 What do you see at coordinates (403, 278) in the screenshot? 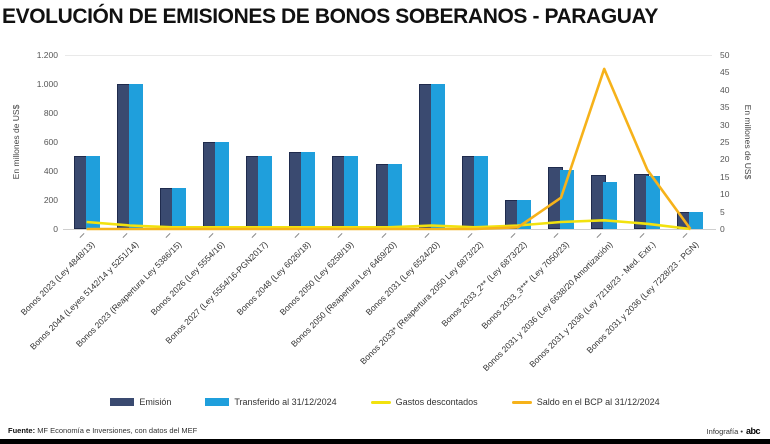
I see `x-category-label: Bonos 2031 (Ley 6524/20)` at bounding box center [403, 278].